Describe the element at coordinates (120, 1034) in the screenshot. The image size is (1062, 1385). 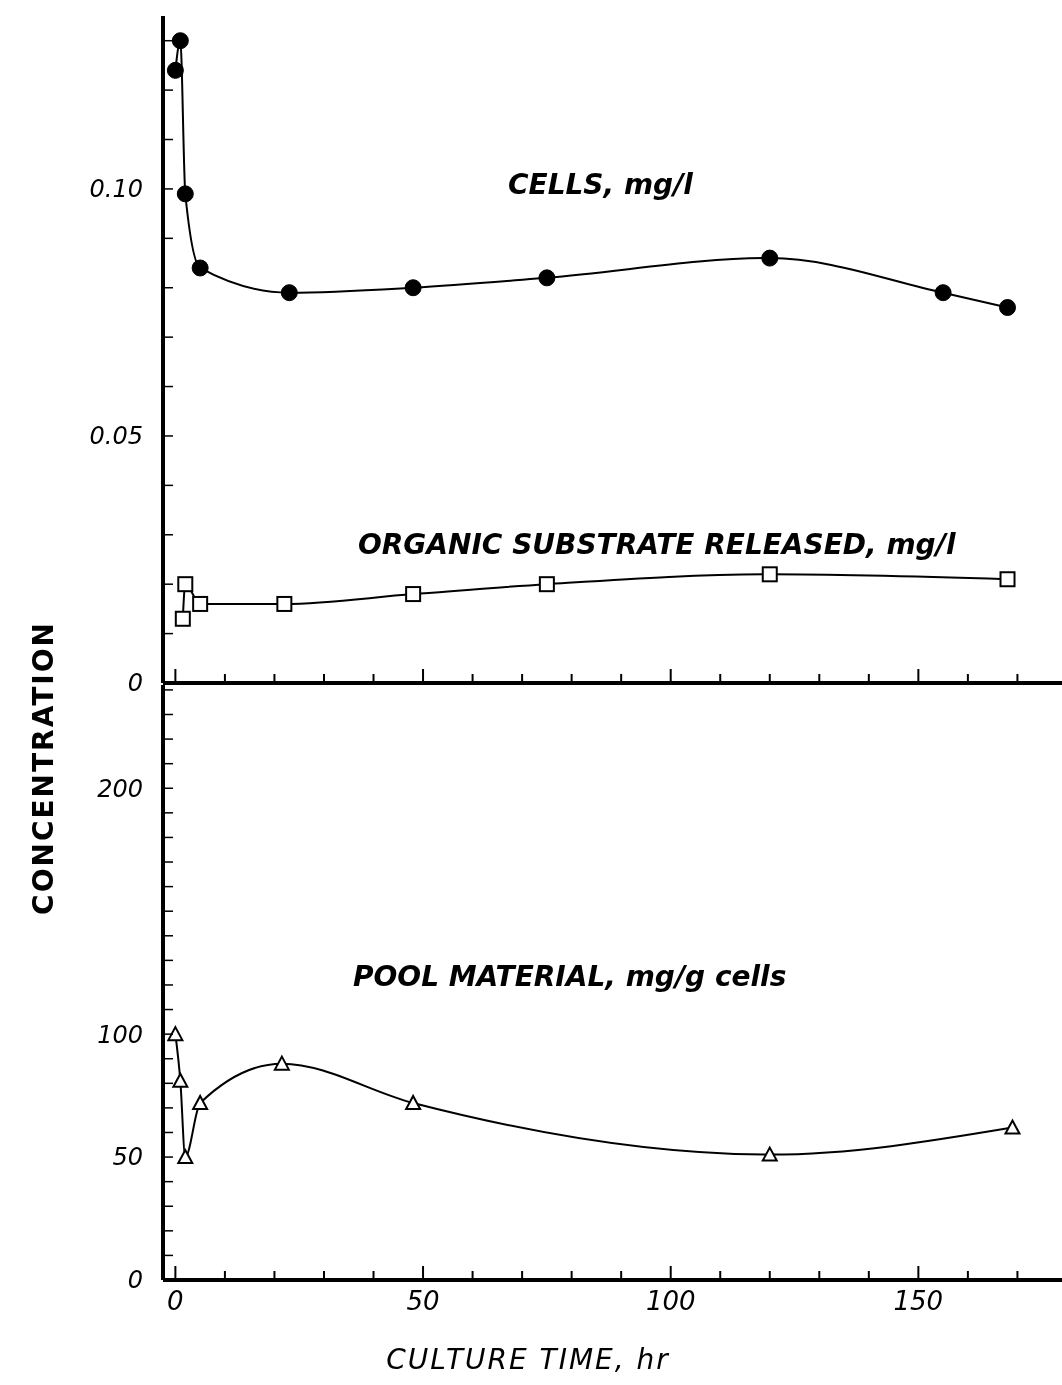
I see `y-tick-label: 100` at that location.